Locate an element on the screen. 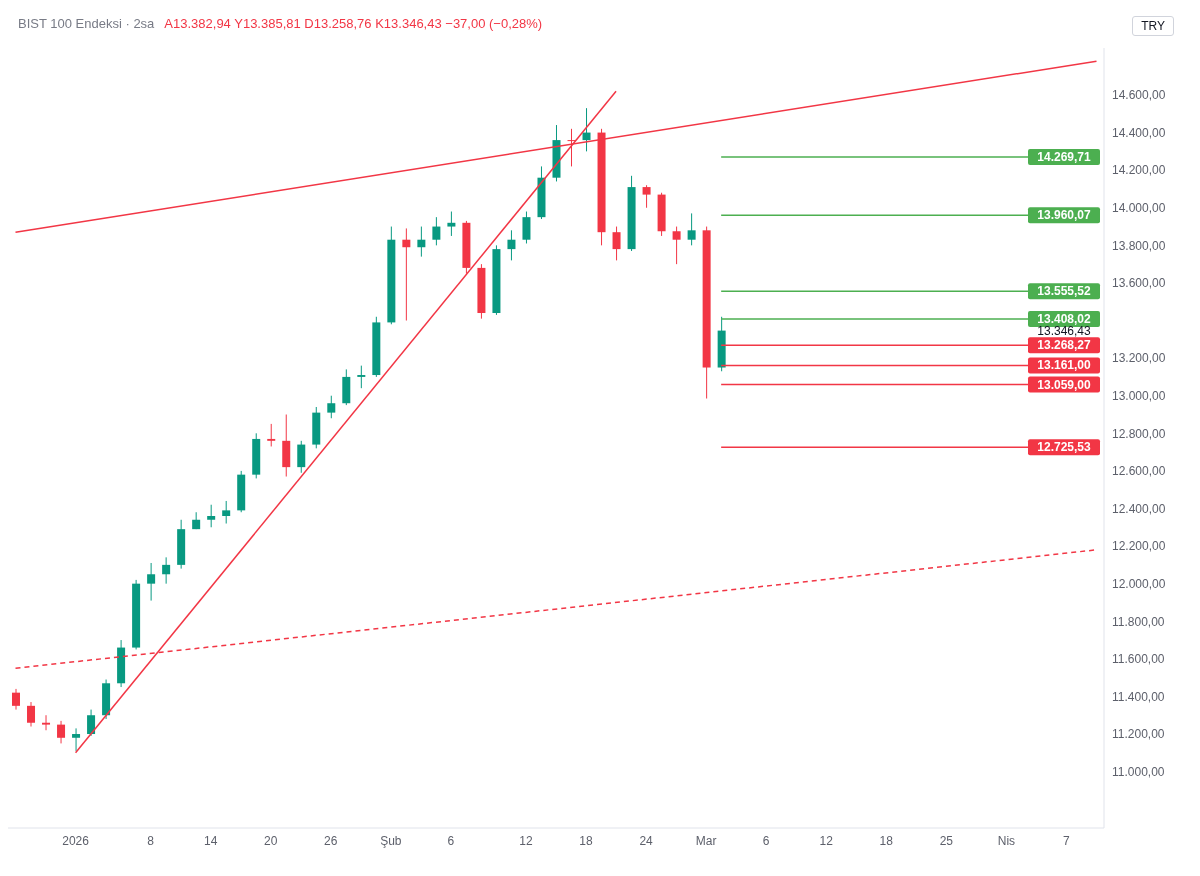 The width and height of the screenshot is (1200, 876). x-tick-label: 26 is located at coordinates (331, 840).